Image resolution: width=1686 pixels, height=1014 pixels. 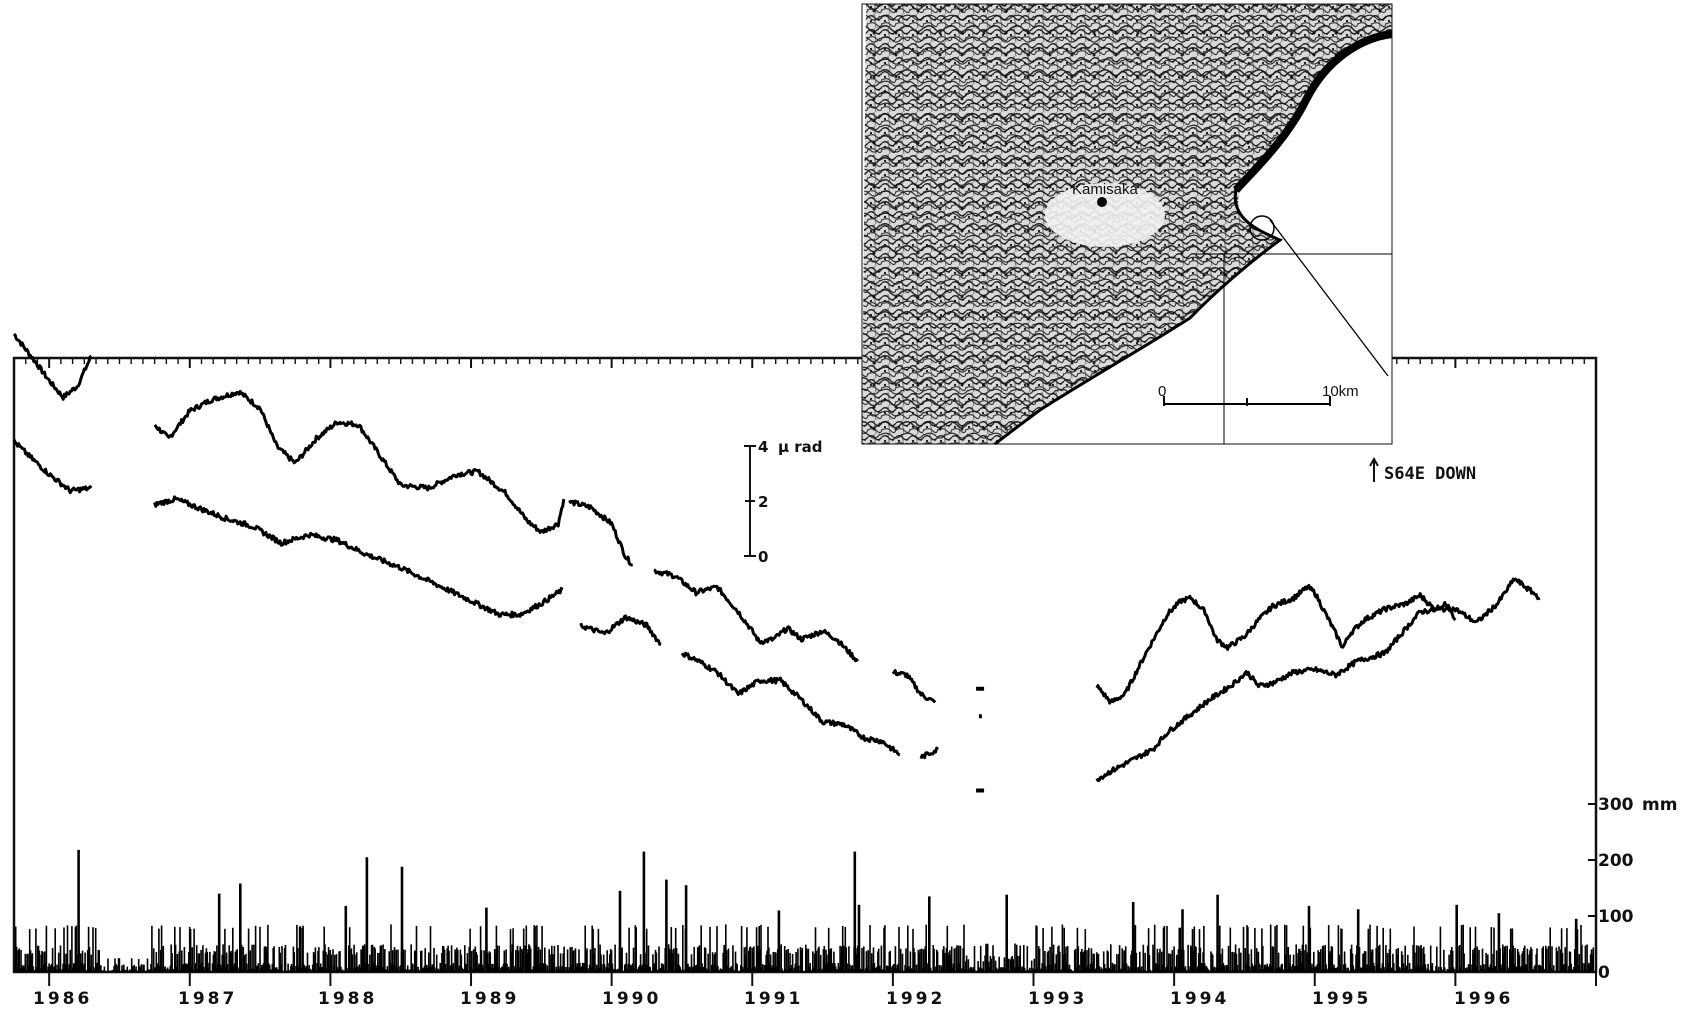 I want to click on year-label-1986: 1986, so click(x=62, y=999).